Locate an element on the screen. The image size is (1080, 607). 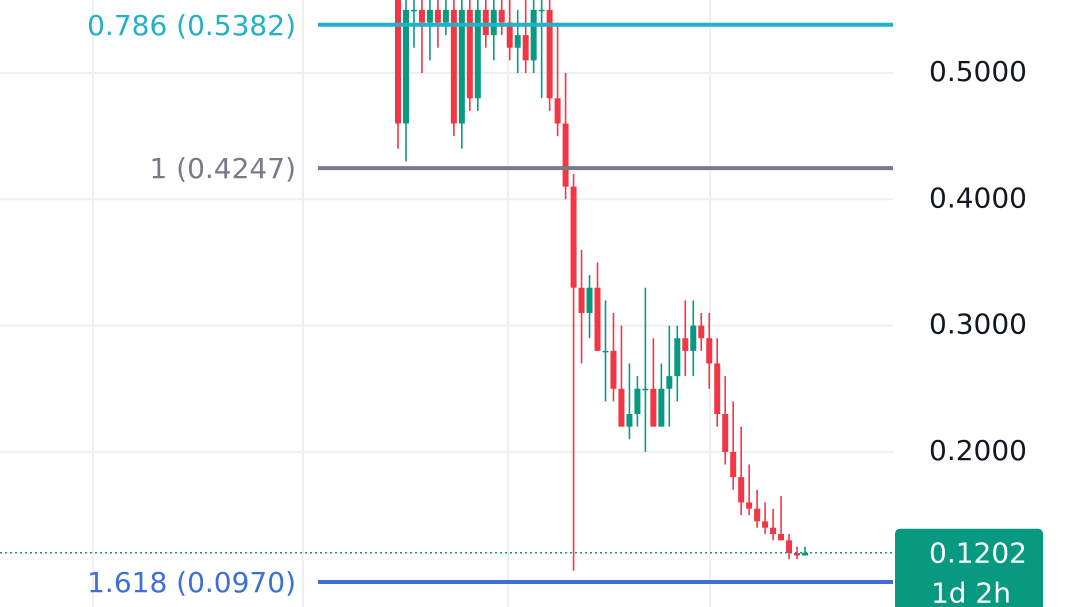
fib-label: 1.618 (0.0970) is located at coordinates (191, 582).